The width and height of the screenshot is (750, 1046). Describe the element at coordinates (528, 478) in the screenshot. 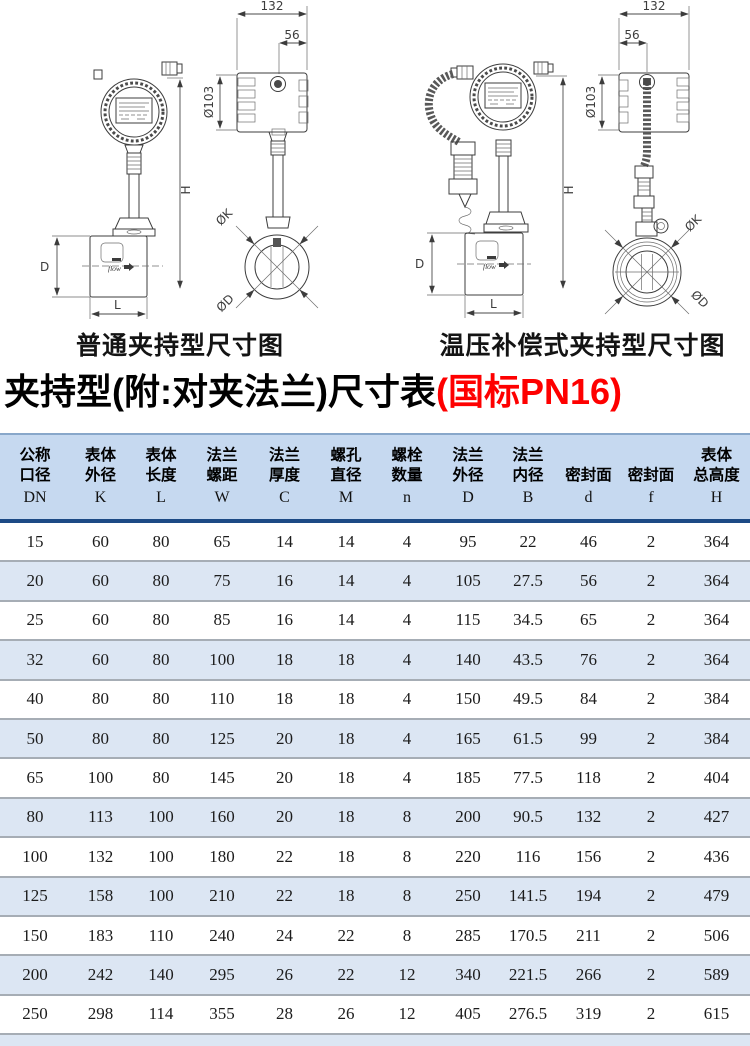

I see `column-header: 法兰 内径 B` at that location.